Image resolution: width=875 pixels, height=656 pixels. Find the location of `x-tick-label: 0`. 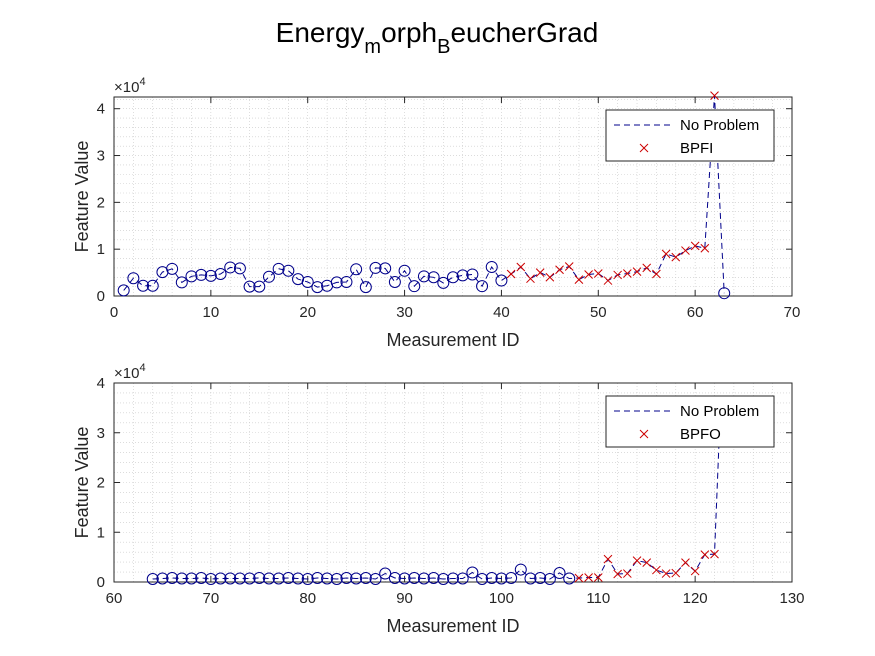

x-tick-label: 0 is located at coordinates (114, 312).